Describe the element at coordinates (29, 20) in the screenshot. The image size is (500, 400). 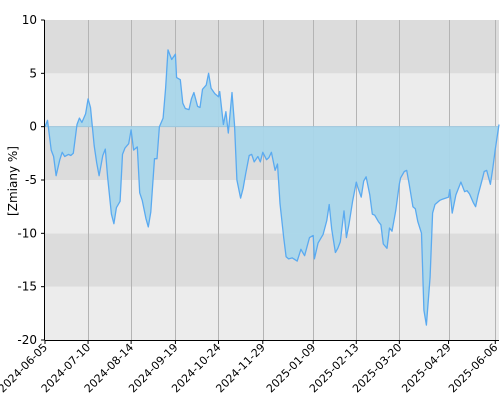
I see `y-tick-label: 10` at that location.